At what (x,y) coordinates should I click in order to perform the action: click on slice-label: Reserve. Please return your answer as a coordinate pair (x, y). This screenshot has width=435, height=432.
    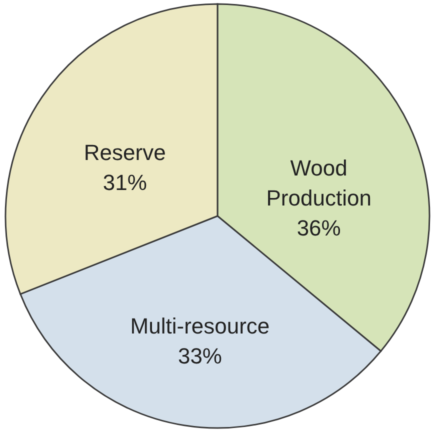
    Looking at the image, I should click on (125, 153).